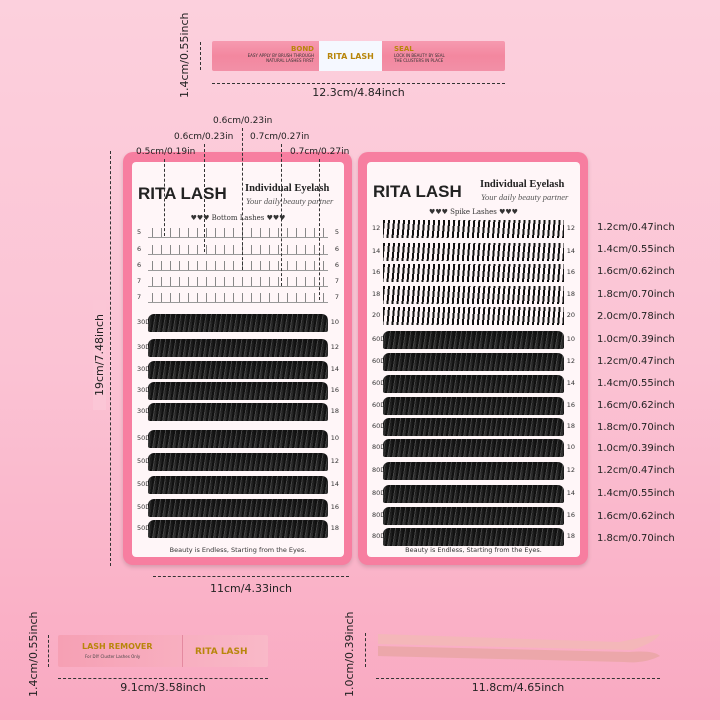  I want to click on lash-row: 60D 18, so click(473, 427).